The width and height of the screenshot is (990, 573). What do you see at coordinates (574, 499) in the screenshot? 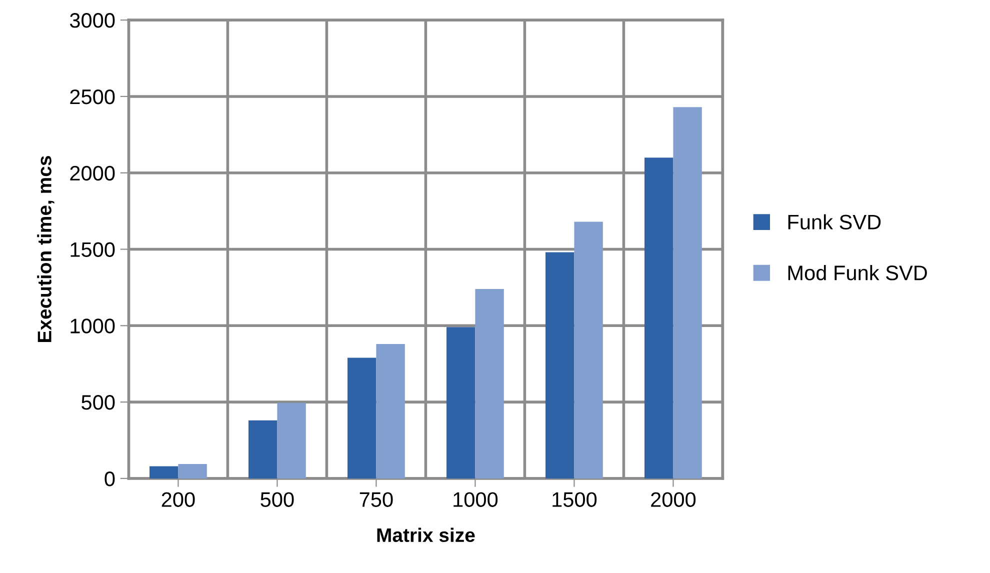
I see `x-tick-label: 1500` at bounding box center [574, 499].